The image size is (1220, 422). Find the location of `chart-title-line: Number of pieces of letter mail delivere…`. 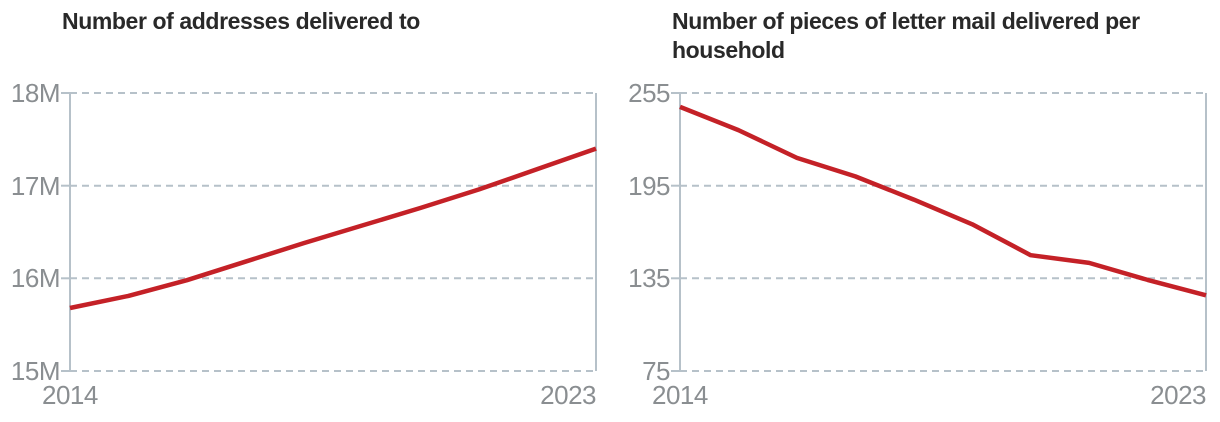

chart-title-line: Number of pieces of letter mail delivere… is located at coordinates (906, 21).